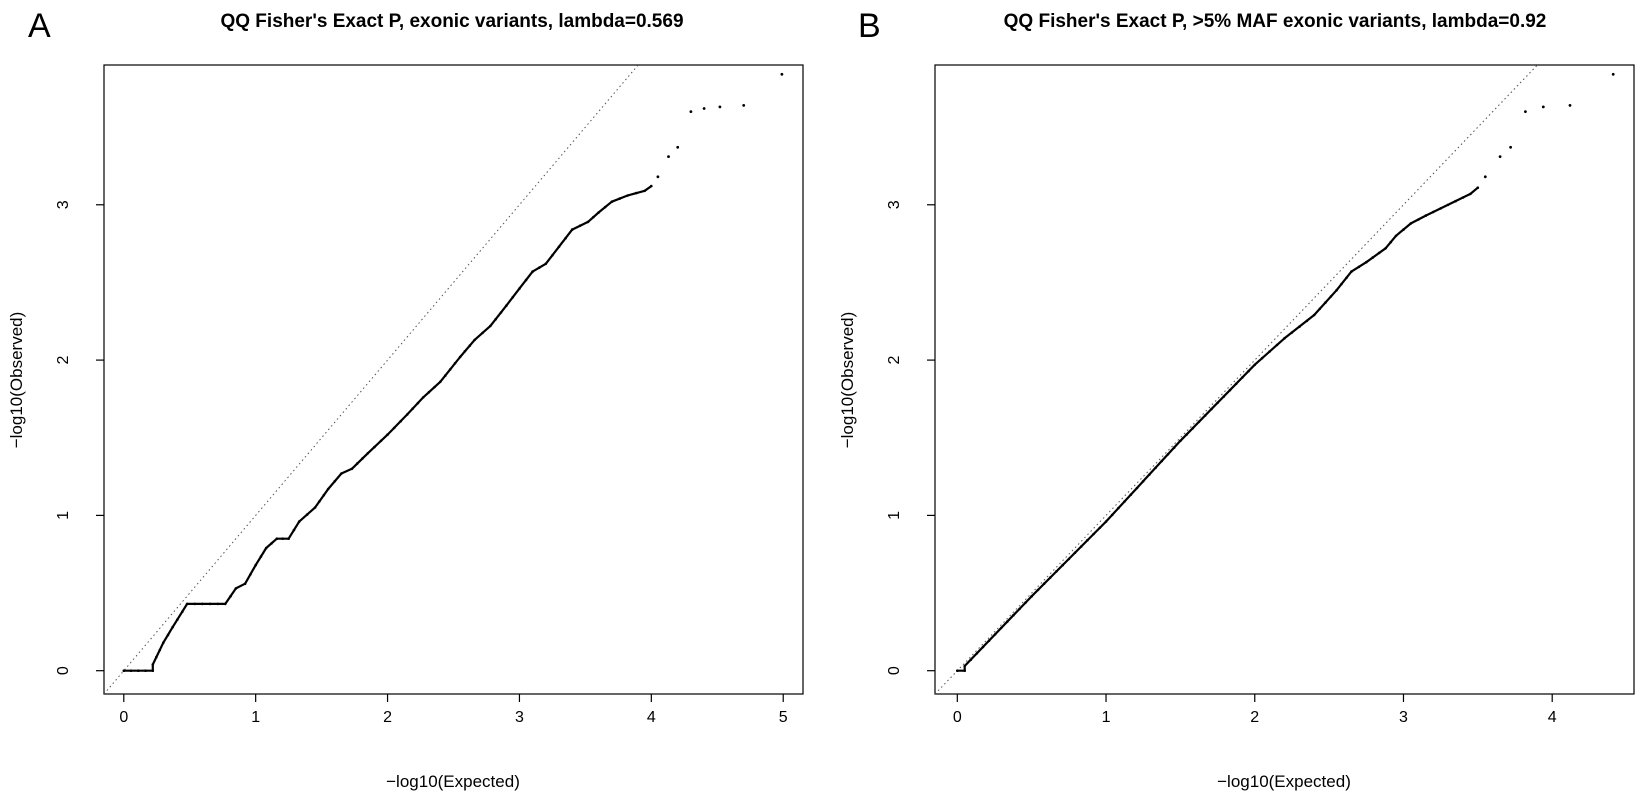 This screenshot has height=800, width=1643. I want to click on panel-b-x-tick-label: 2, so click(1254, 717).